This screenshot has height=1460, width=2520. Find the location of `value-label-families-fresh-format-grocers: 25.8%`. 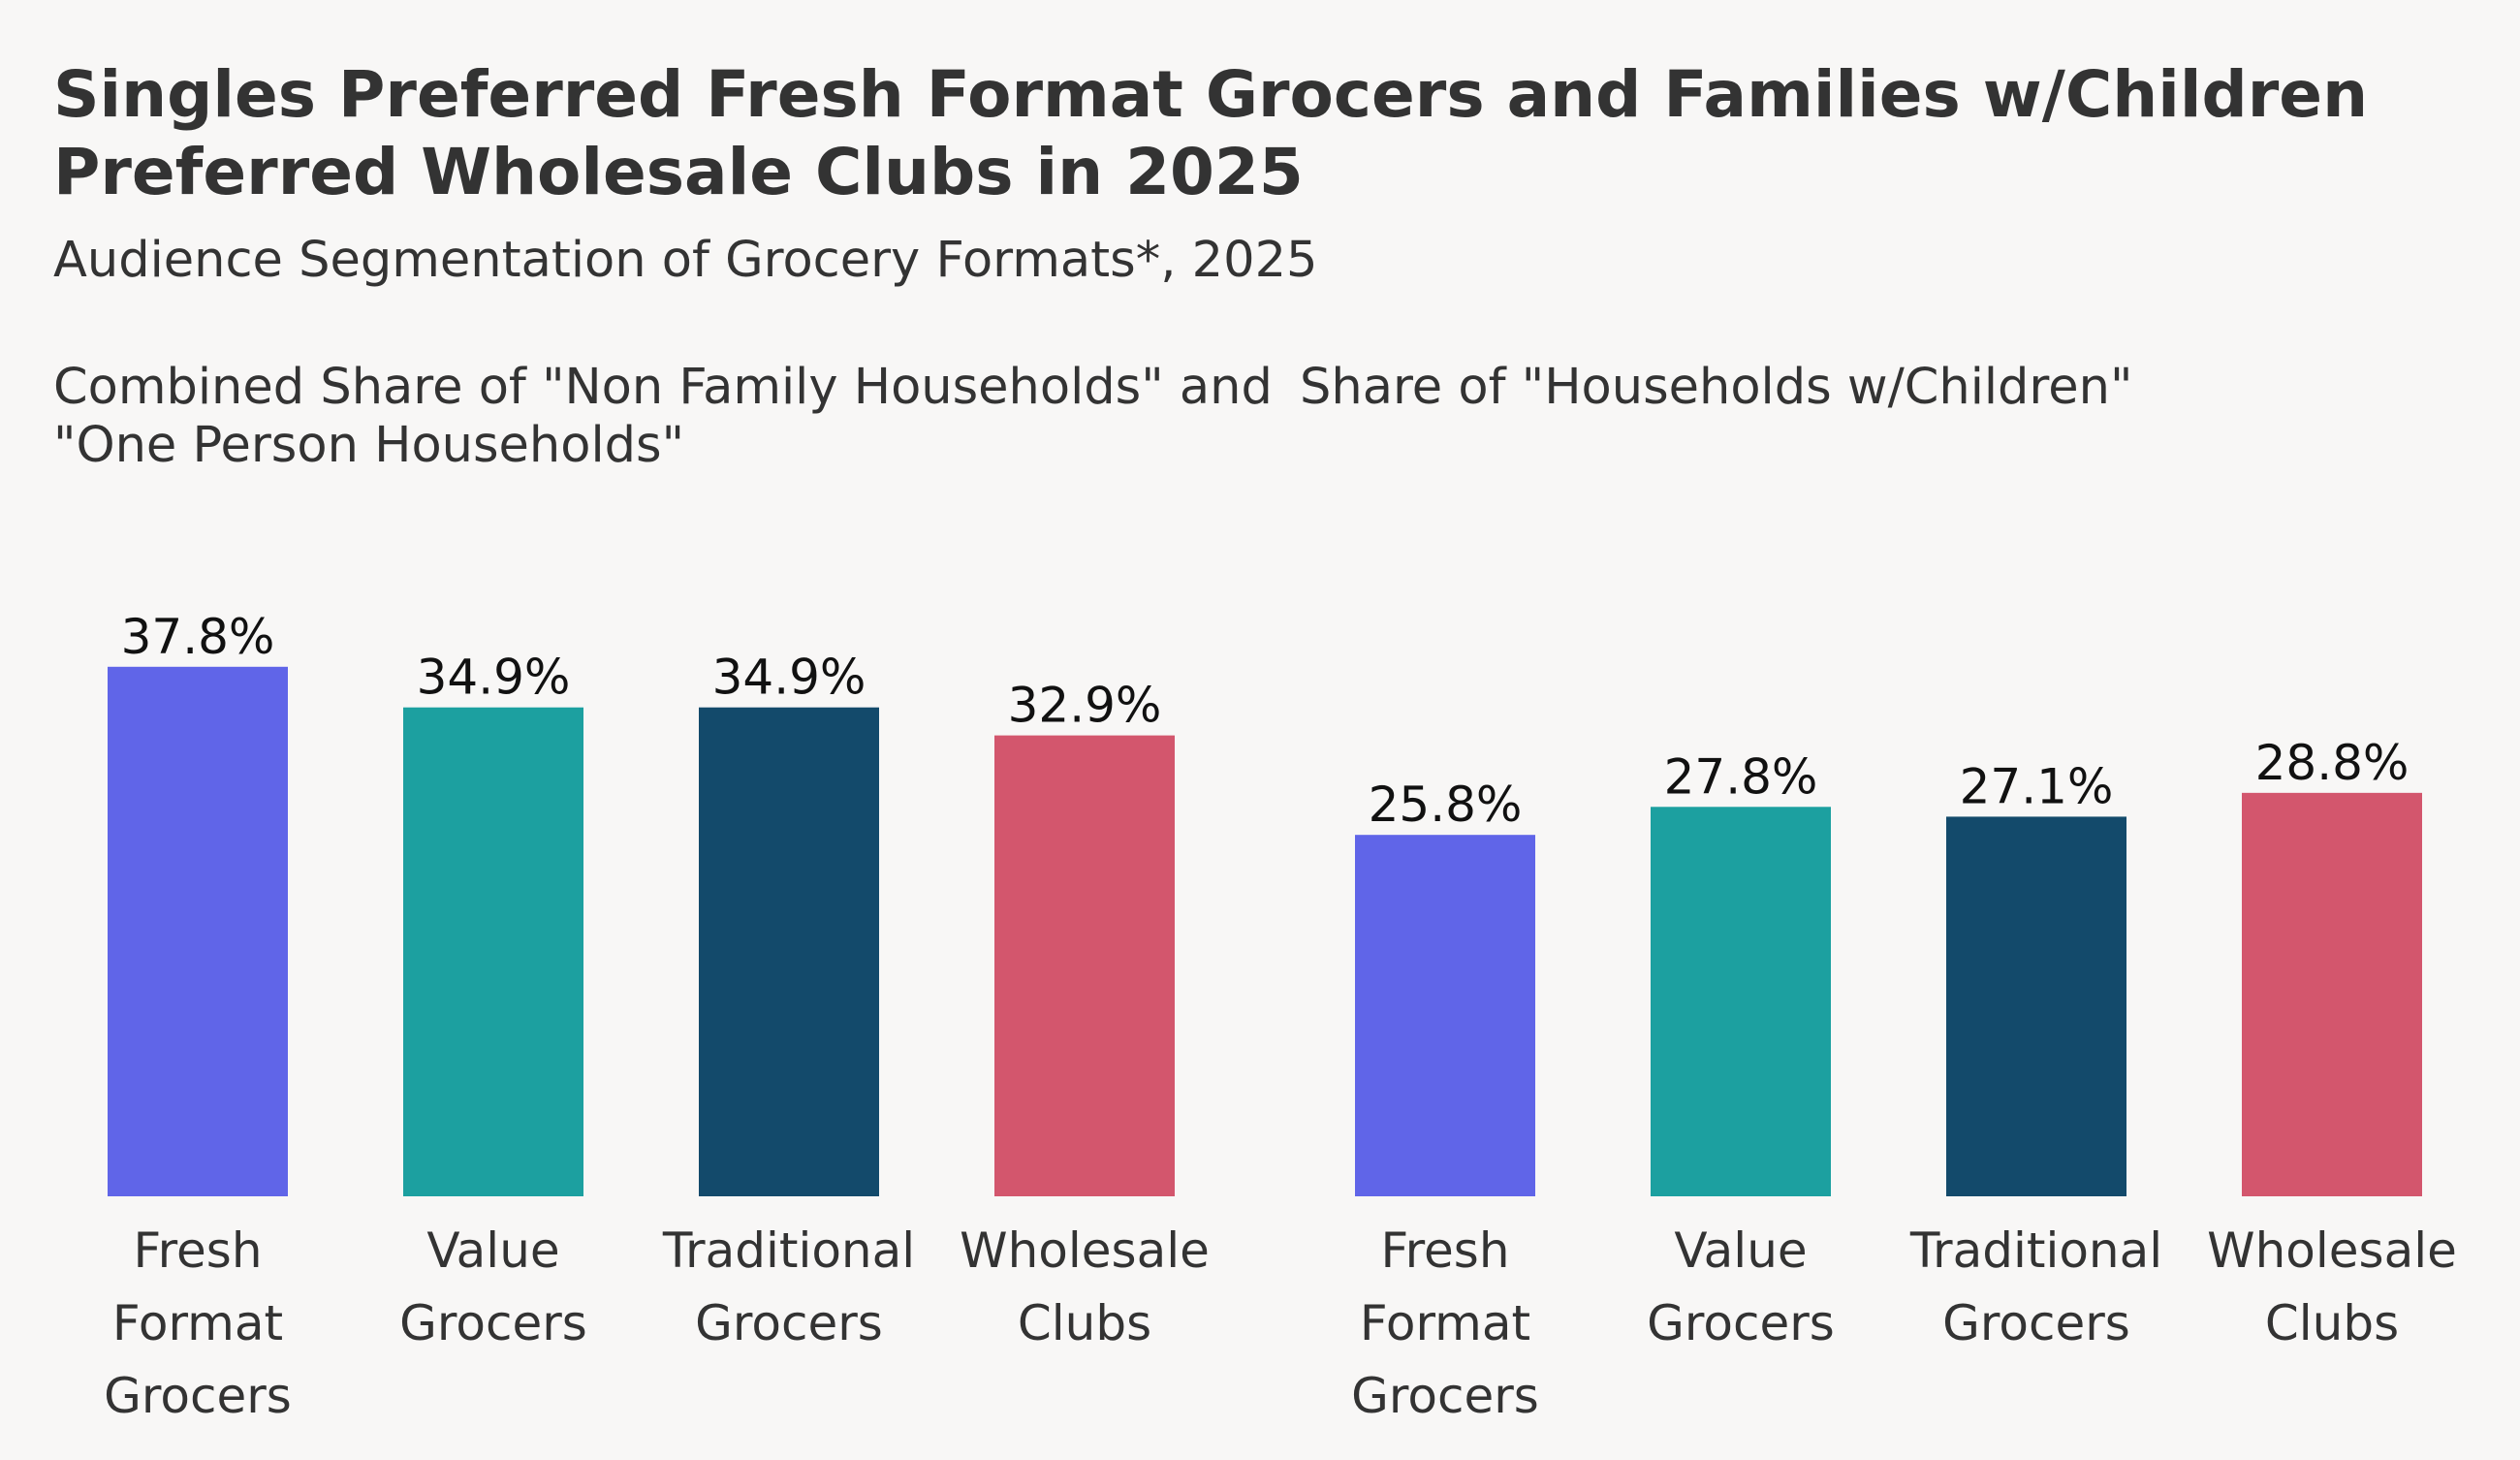

value-label-families-fresh-format-grocers: 25.8% is located at coordinates (1446, 805).